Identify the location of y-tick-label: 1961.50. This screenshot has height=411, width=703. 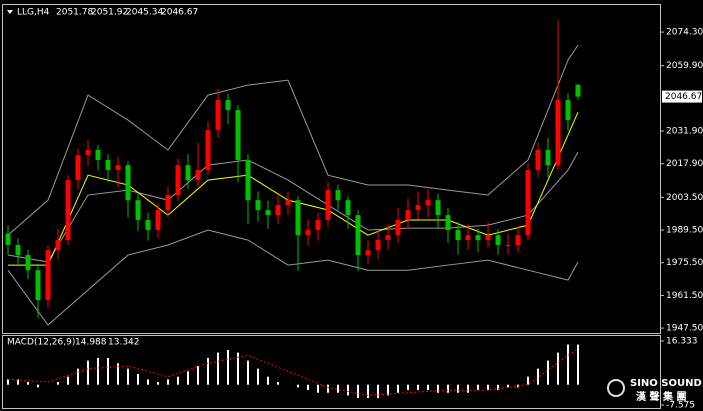
(684, 296).